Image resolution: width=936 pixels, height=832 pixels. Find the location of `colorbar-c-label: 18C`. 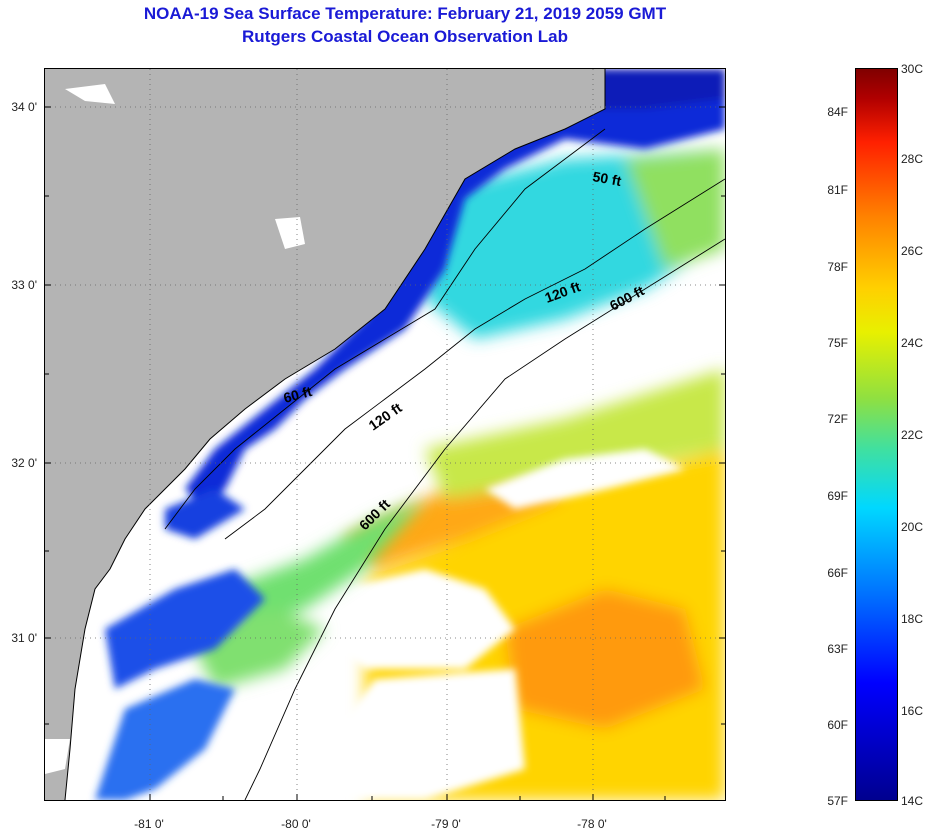

colorbar-c-label: 18C is located at coordinates (912, 619).